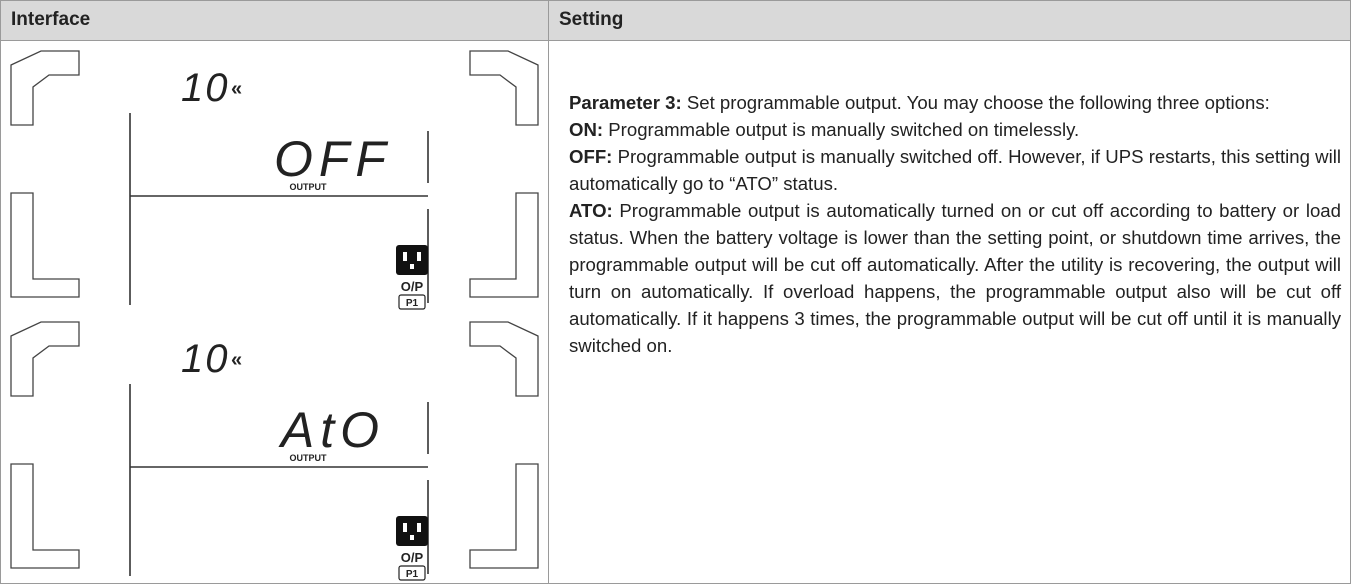 The width and height of the screenshot is (1351, 584). Describe the element at coordinates (591, 156) in the screenshot. I see `paragraph-lead: OFF:` at that location.